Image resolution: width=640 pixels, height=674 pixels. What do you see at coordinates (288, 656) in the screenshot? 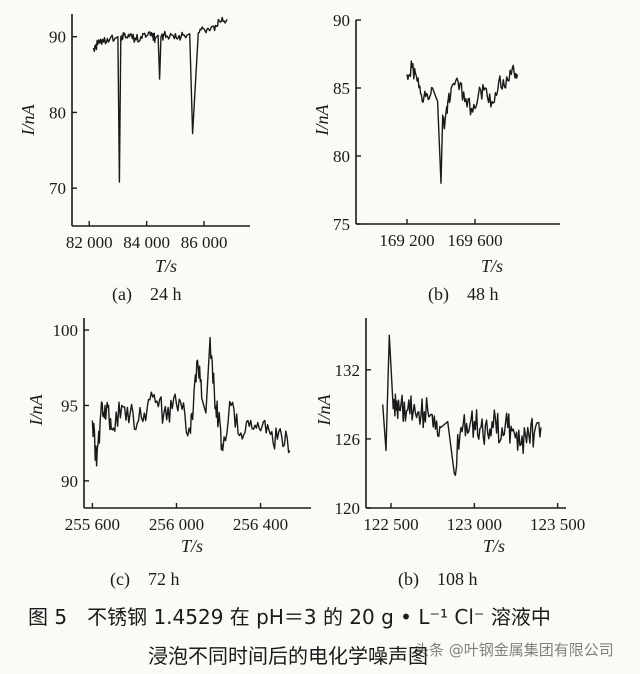
I see `caption-line-2: 浸泡不同时间后的电化学噪声图` at bounding box center [288, 656].